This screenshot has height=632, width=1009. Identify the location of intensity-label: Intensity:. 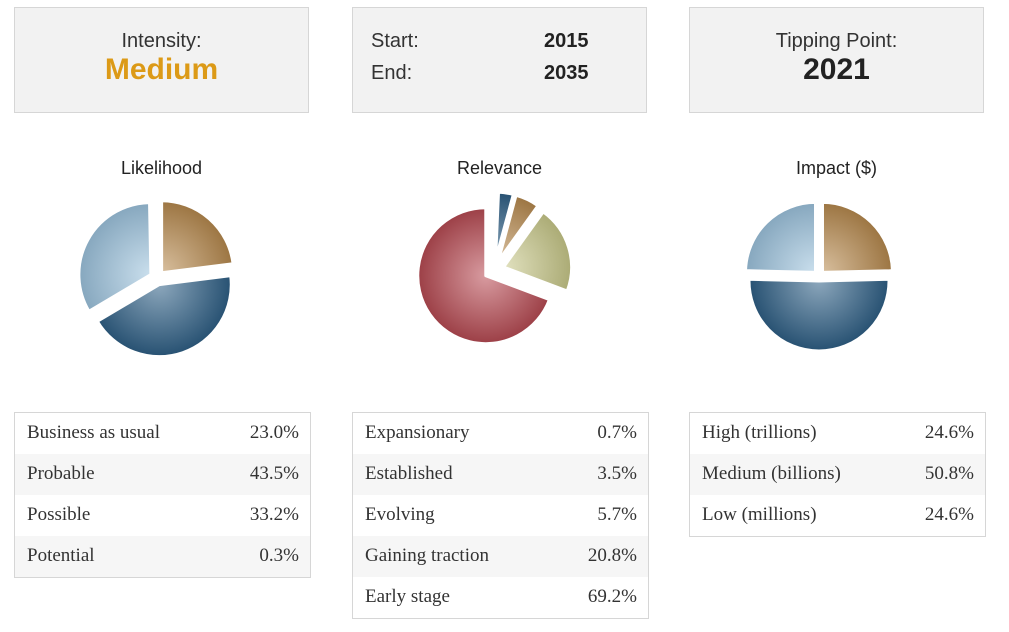
(161, 41).